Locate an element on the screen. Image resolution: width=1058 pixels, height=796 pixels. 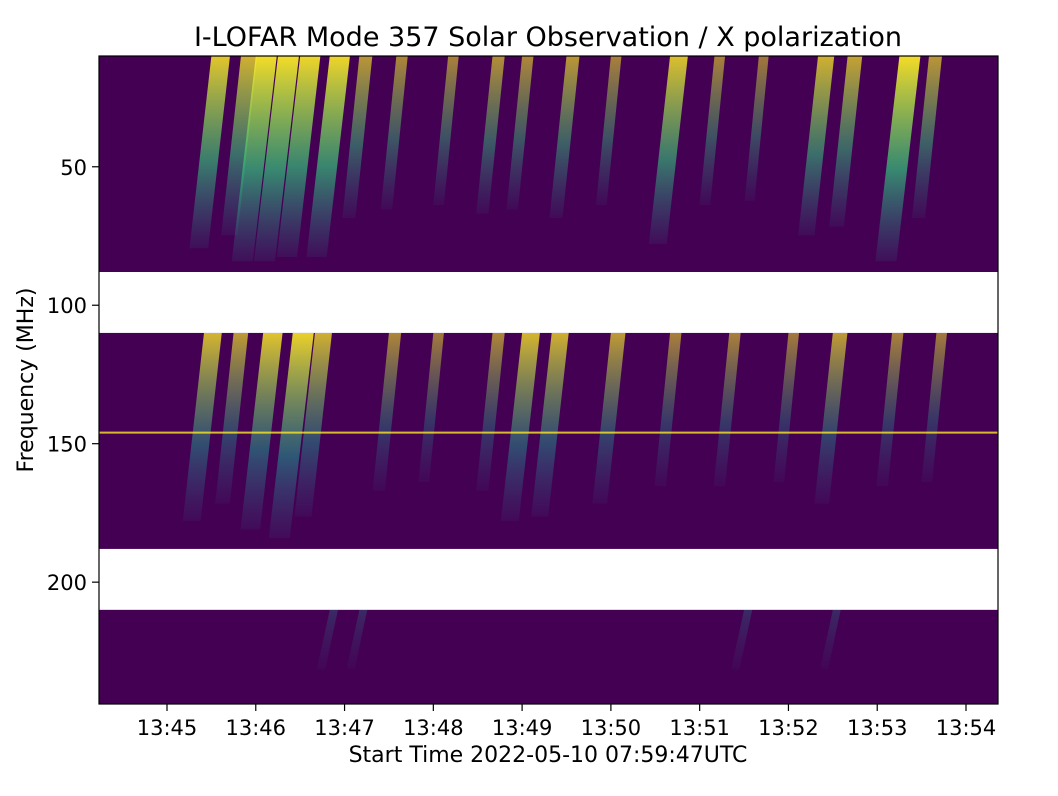
x-tick-label: 13:48 is located at coordinates (433, 728).